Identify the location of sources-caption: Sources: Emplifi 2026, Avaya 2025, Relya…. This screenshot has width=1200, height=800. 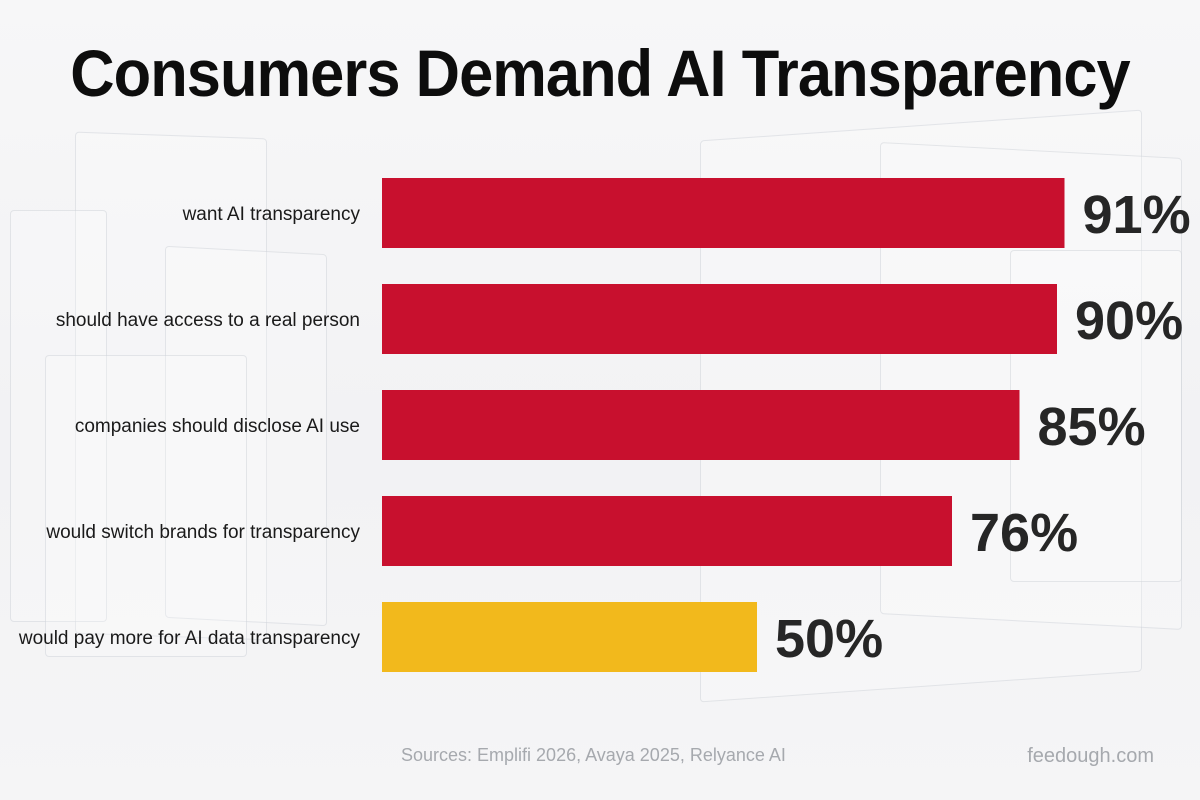
(593, 755).